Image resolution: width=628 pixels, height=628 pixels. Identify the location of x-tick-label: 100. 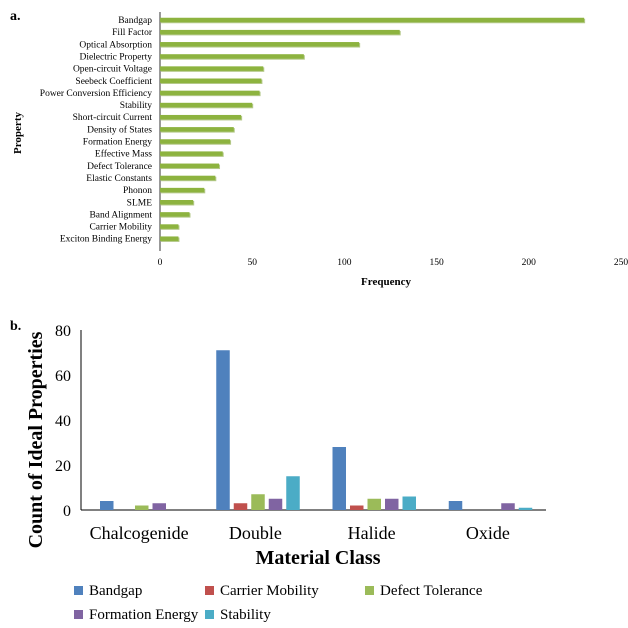
(344, 263).